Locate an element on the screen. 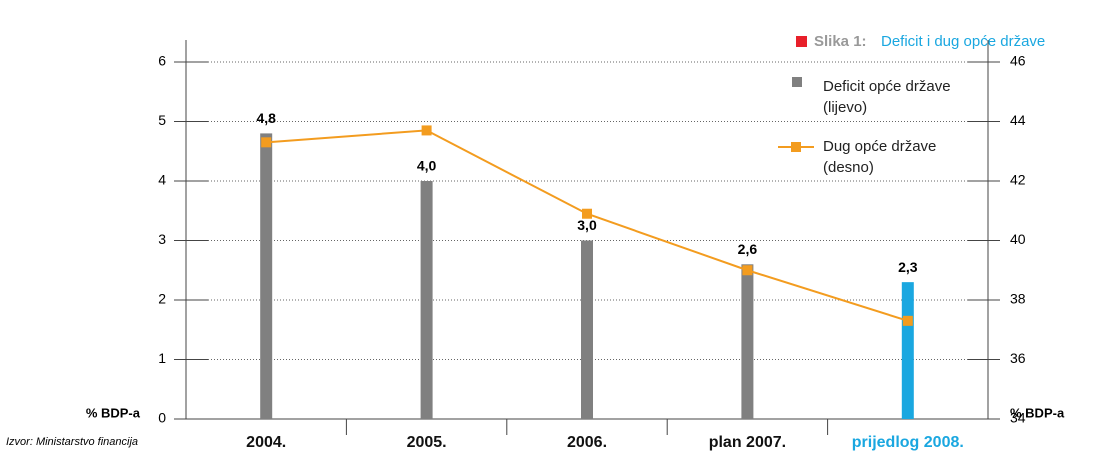  source: Izvor: Ministarstvo financija is located at coordinates (72, 442).